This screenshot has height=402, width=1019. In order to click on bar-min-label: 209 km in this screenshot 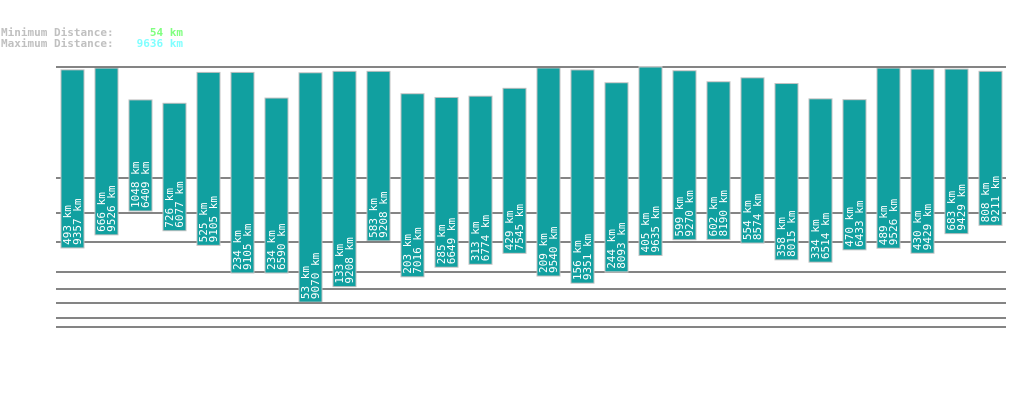, I will do `click(543, 253)`.